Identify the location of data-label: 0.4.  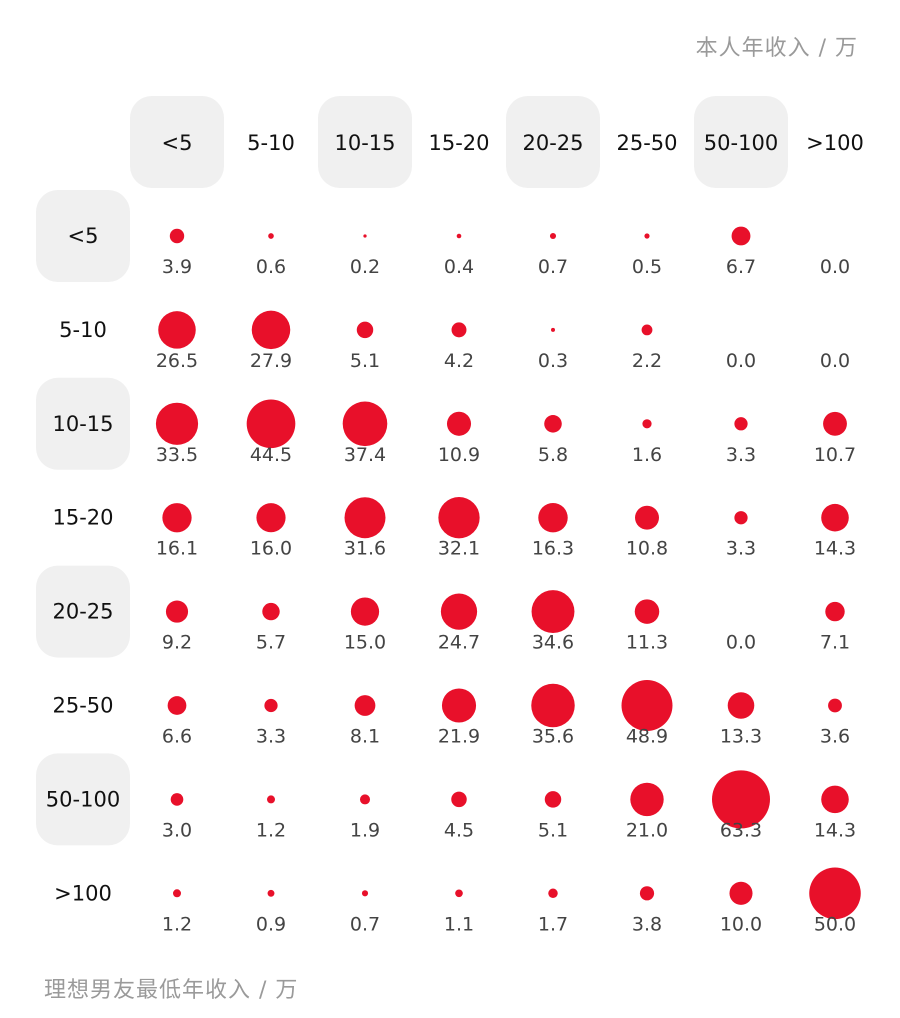
(459, 267).